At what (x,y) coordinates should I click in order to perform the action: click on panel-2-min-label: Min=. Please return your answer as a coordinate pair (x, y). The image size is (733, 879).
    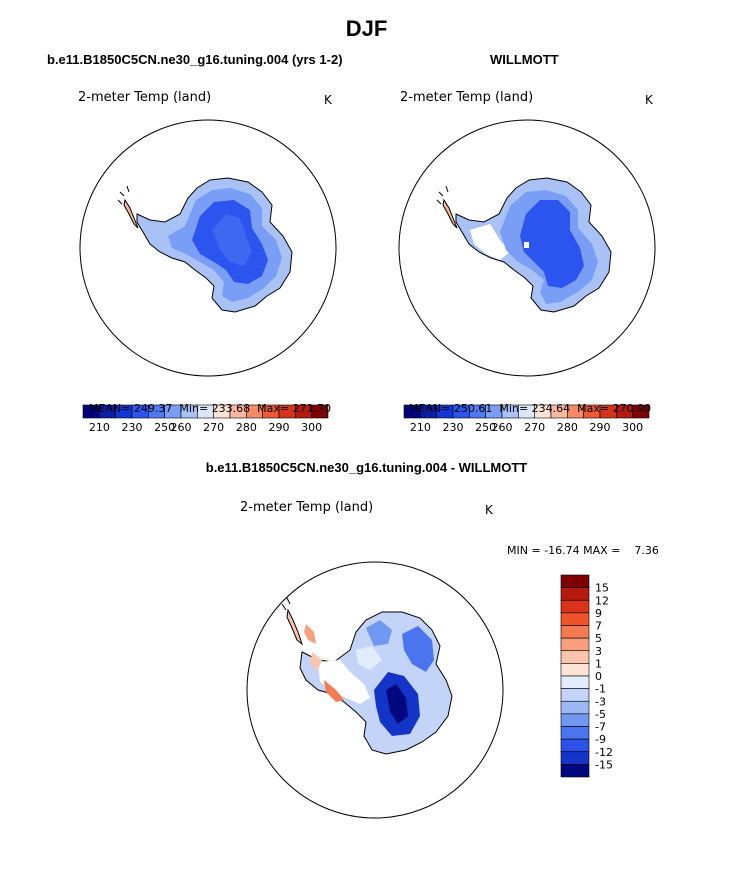
    Looking at the image, I should click on (514, 408).